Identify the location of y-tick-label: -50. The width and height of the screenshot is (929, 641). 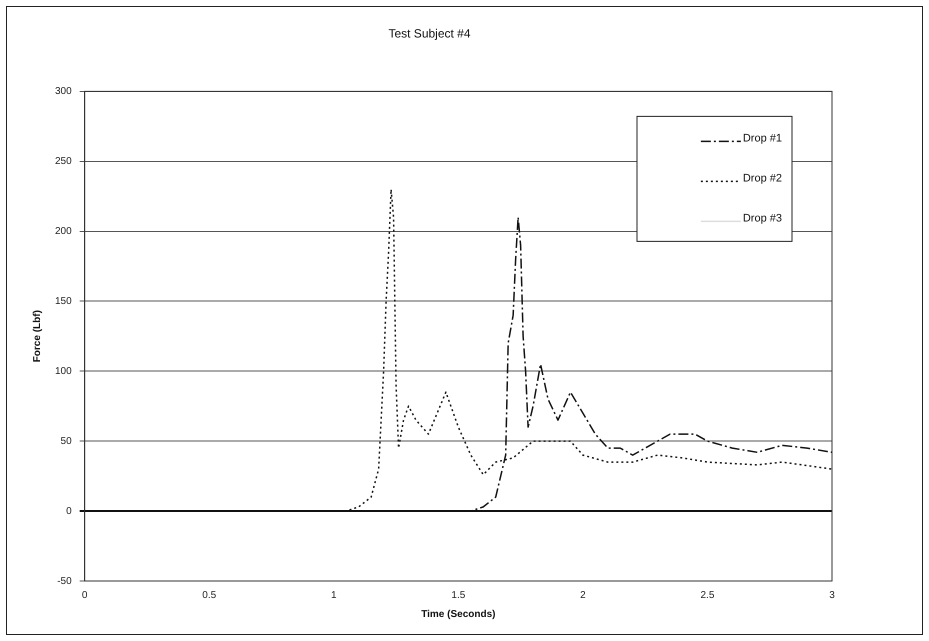
(64, 581).